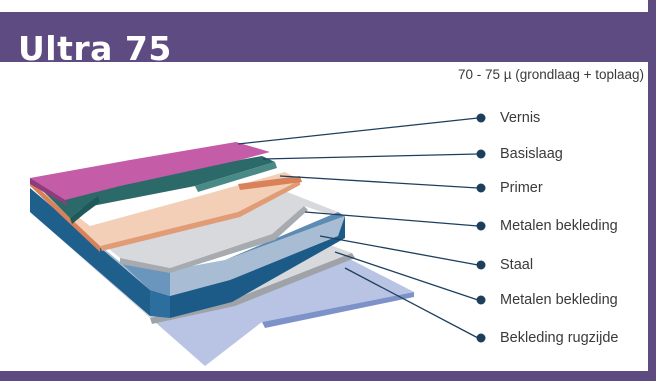 This screenshot has width=656, height=381. Describe the element at coordinates (531, 154) in the screenshot. I see `label-basislaag: Basislaag` at that location.